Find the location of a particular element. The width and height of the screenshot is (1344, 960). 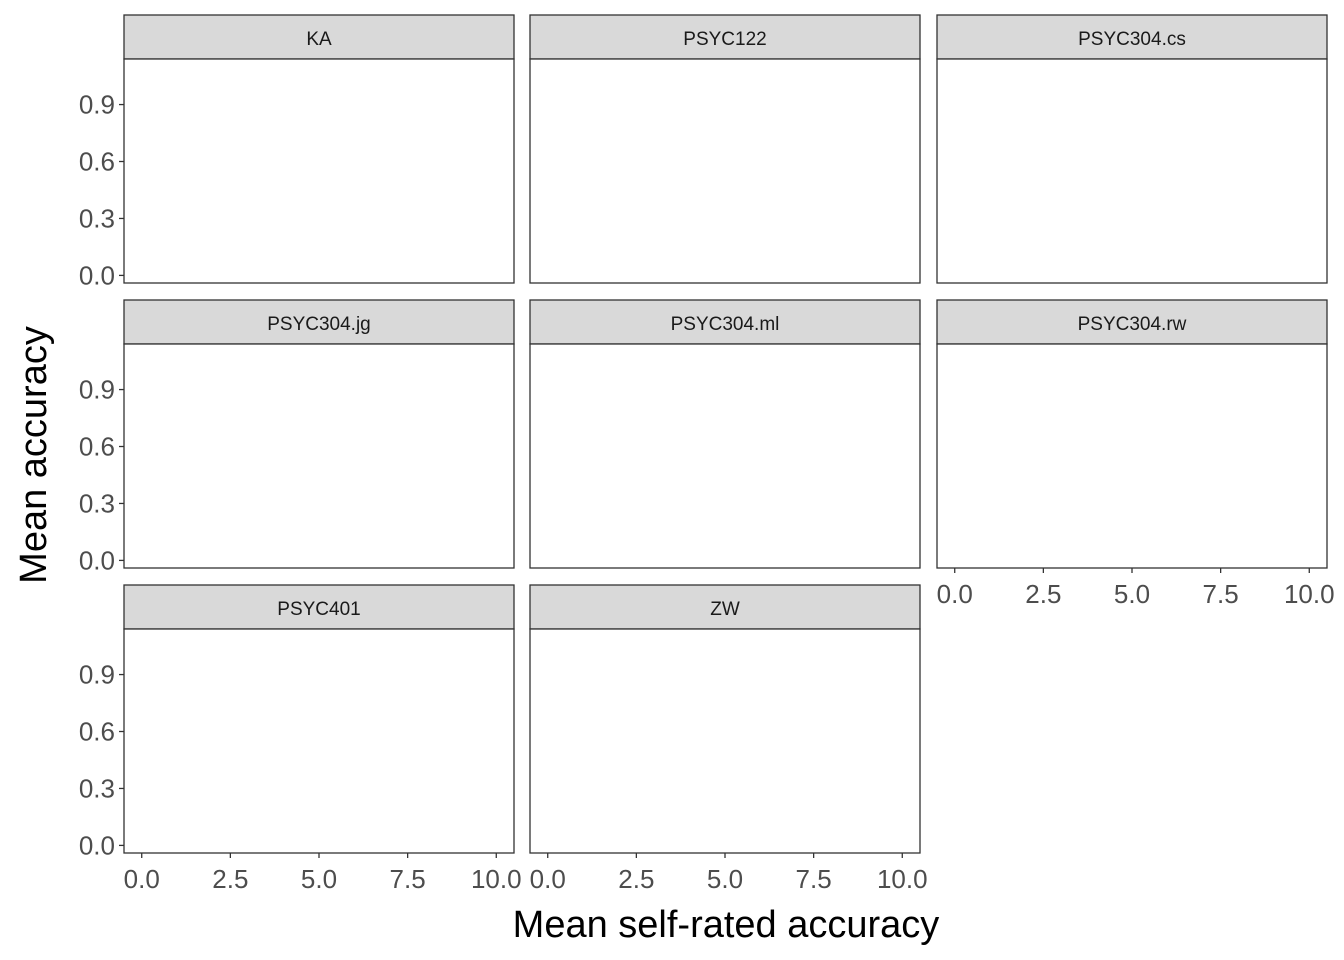

facet-panel-psyc304-ml: PSYC304.ml is located at coordinates (725, 434).